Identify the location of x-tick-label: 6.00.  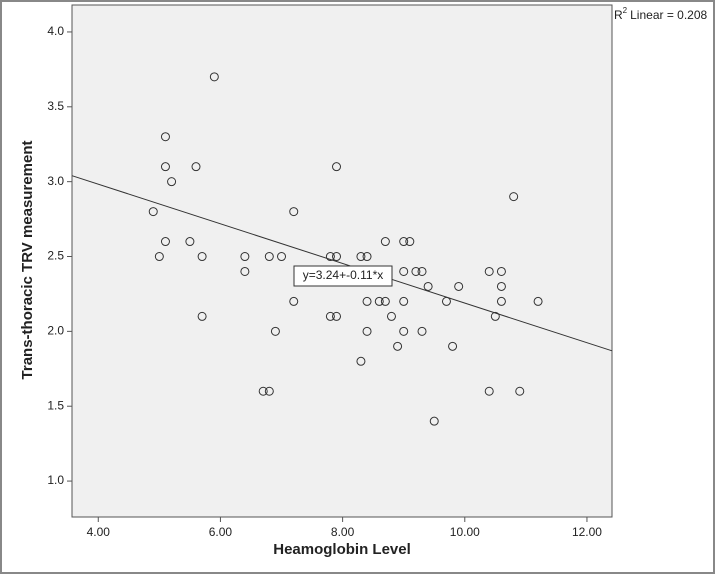
(221, 532).